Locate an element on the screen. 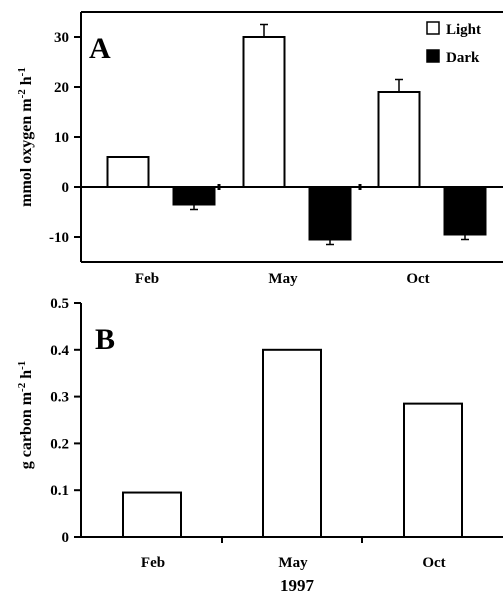 The width and height of the screenshot is (503, 597). panel-a-y-tick-label: 0 is located at coordinates (66, 188).